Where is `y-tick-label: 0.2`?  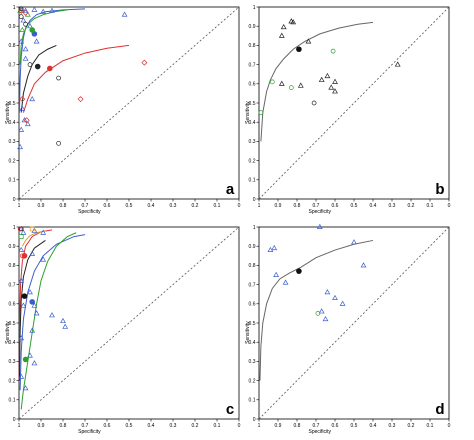
y-tick-label: 0.2 is located at coordinates (252, 161).